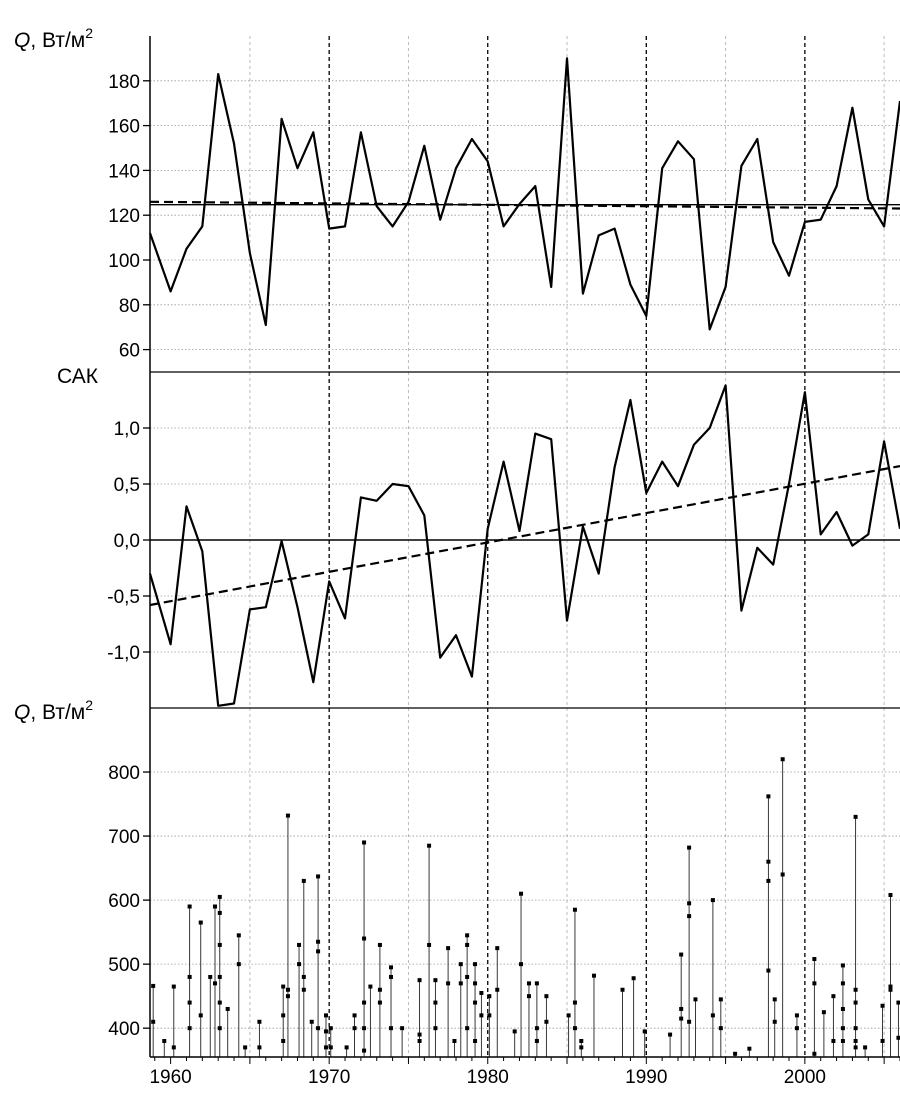  Describe the element at coordinates (129, 351) in the screenshot. I see `y-tick-label: 60` at that location.